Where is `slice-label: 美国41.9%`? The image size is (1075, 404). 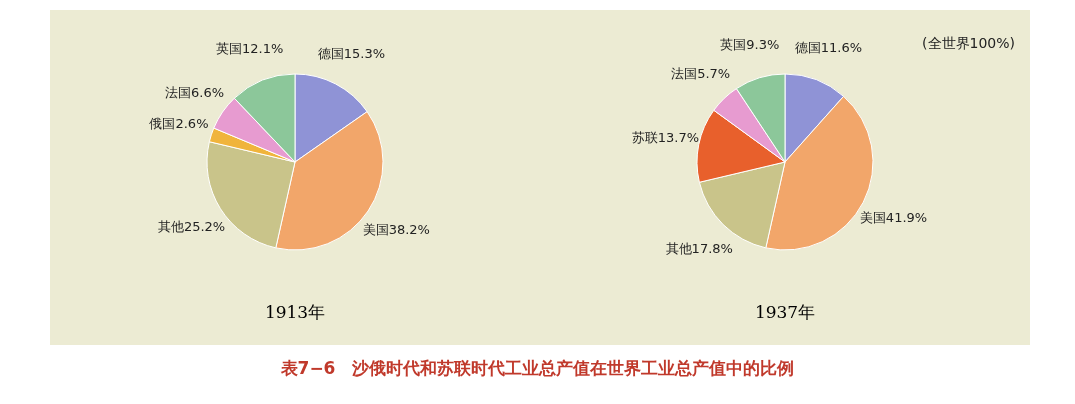
slice-label: 美国41.9% is located at coordinates (893, 217).